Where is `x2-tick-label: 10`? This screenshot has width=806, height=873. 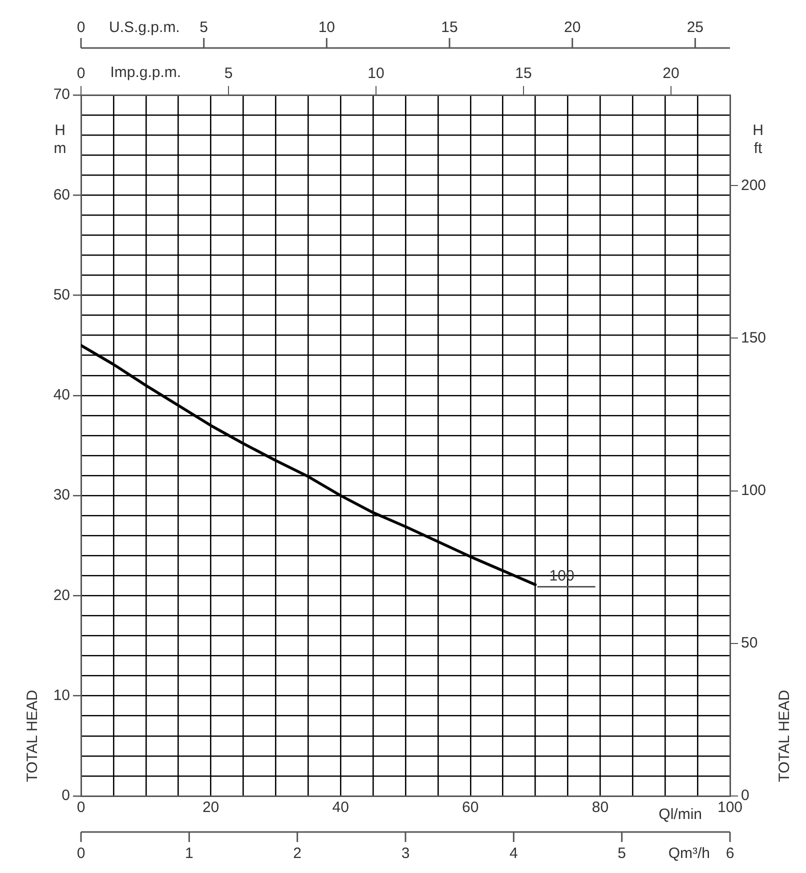
x2-tick-label: 10 is located at coordinates (376, 73).